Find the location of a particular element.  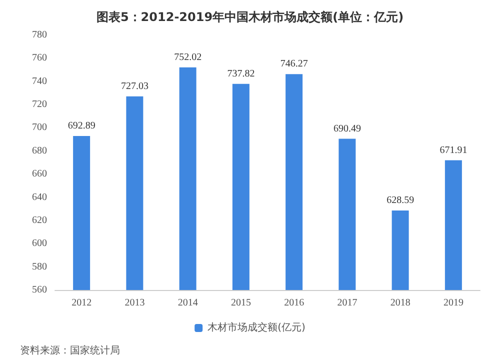

y-tick-label: 640 is located at coordinates (39, 197).